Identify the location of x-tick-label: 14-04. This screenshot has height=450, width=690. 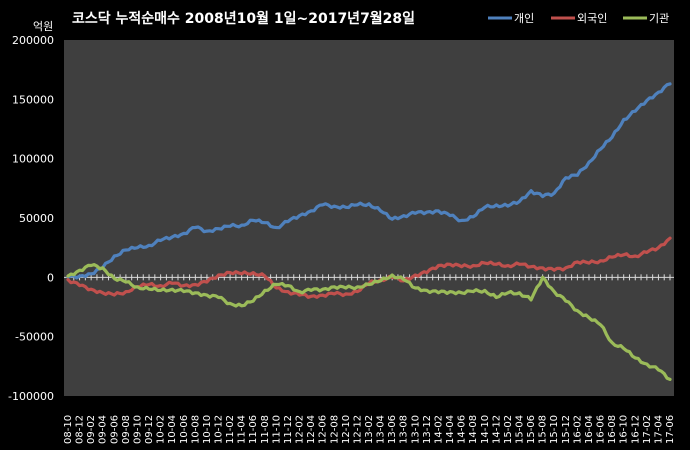
(450, 429).